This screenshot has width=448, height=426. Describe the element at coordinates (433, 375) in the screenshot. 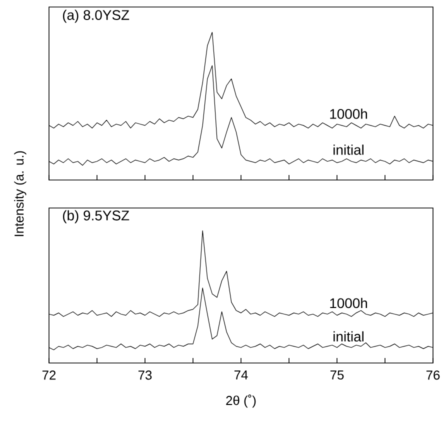

I see `x-tick-label: 76` at that location.